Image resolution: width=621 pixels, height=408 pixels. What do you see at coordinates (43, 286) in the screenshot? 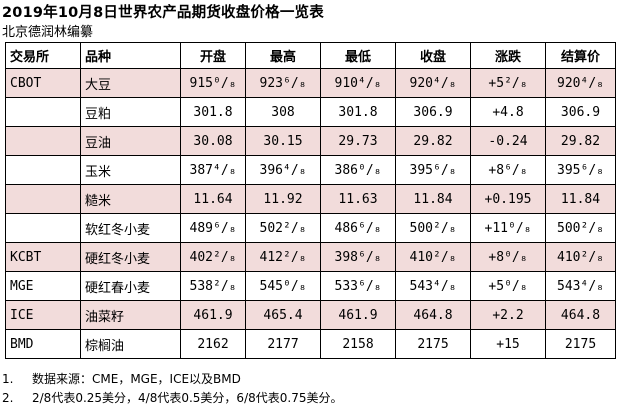
I see `exchange-cell: MGE` at bounding box center [43, 286].